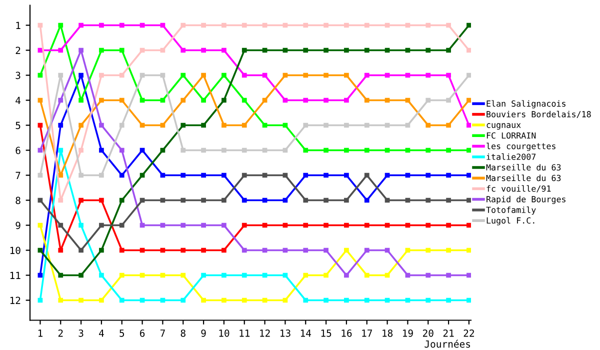  What do you see at coordinates (448, 333) in the screenshot?
I see `x-tick-label: 21` at bounding box center [448, 333].